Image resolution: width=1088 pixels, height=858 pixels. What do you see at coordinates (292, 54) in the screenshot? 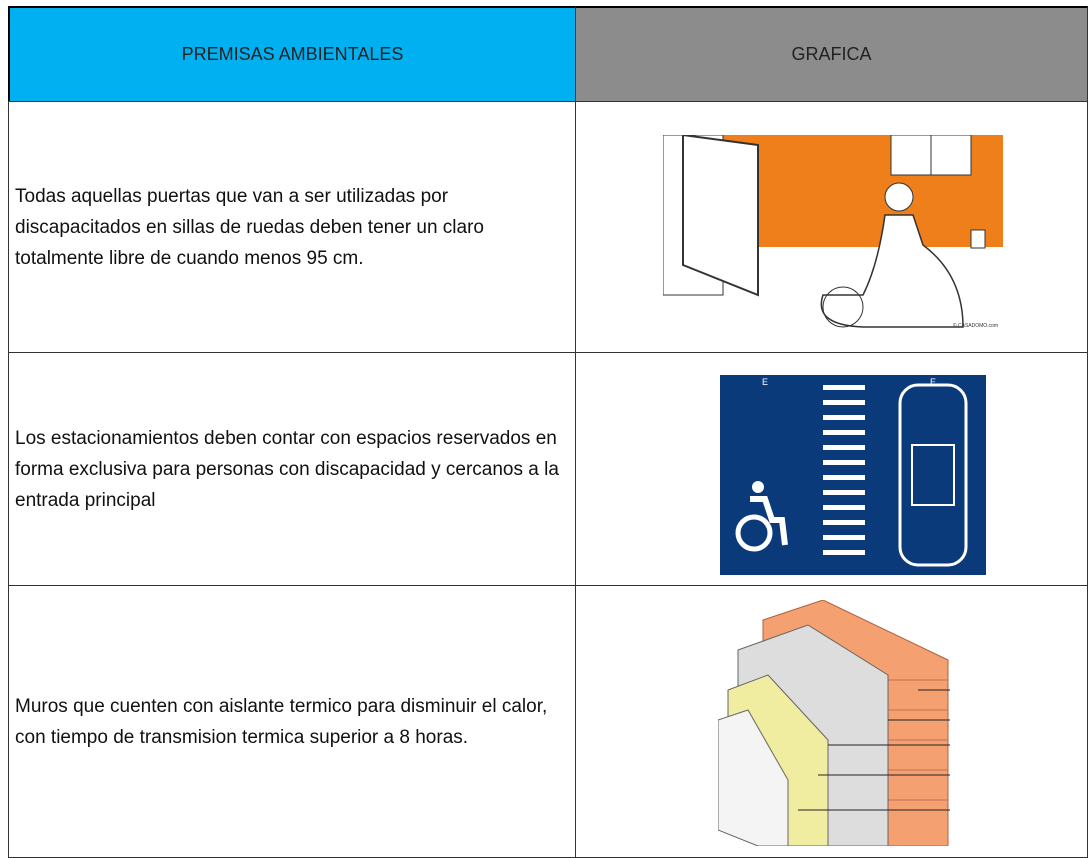
I see `header-cell: PREMISAS AMBIENTALES` at bounding box center [292, 54].